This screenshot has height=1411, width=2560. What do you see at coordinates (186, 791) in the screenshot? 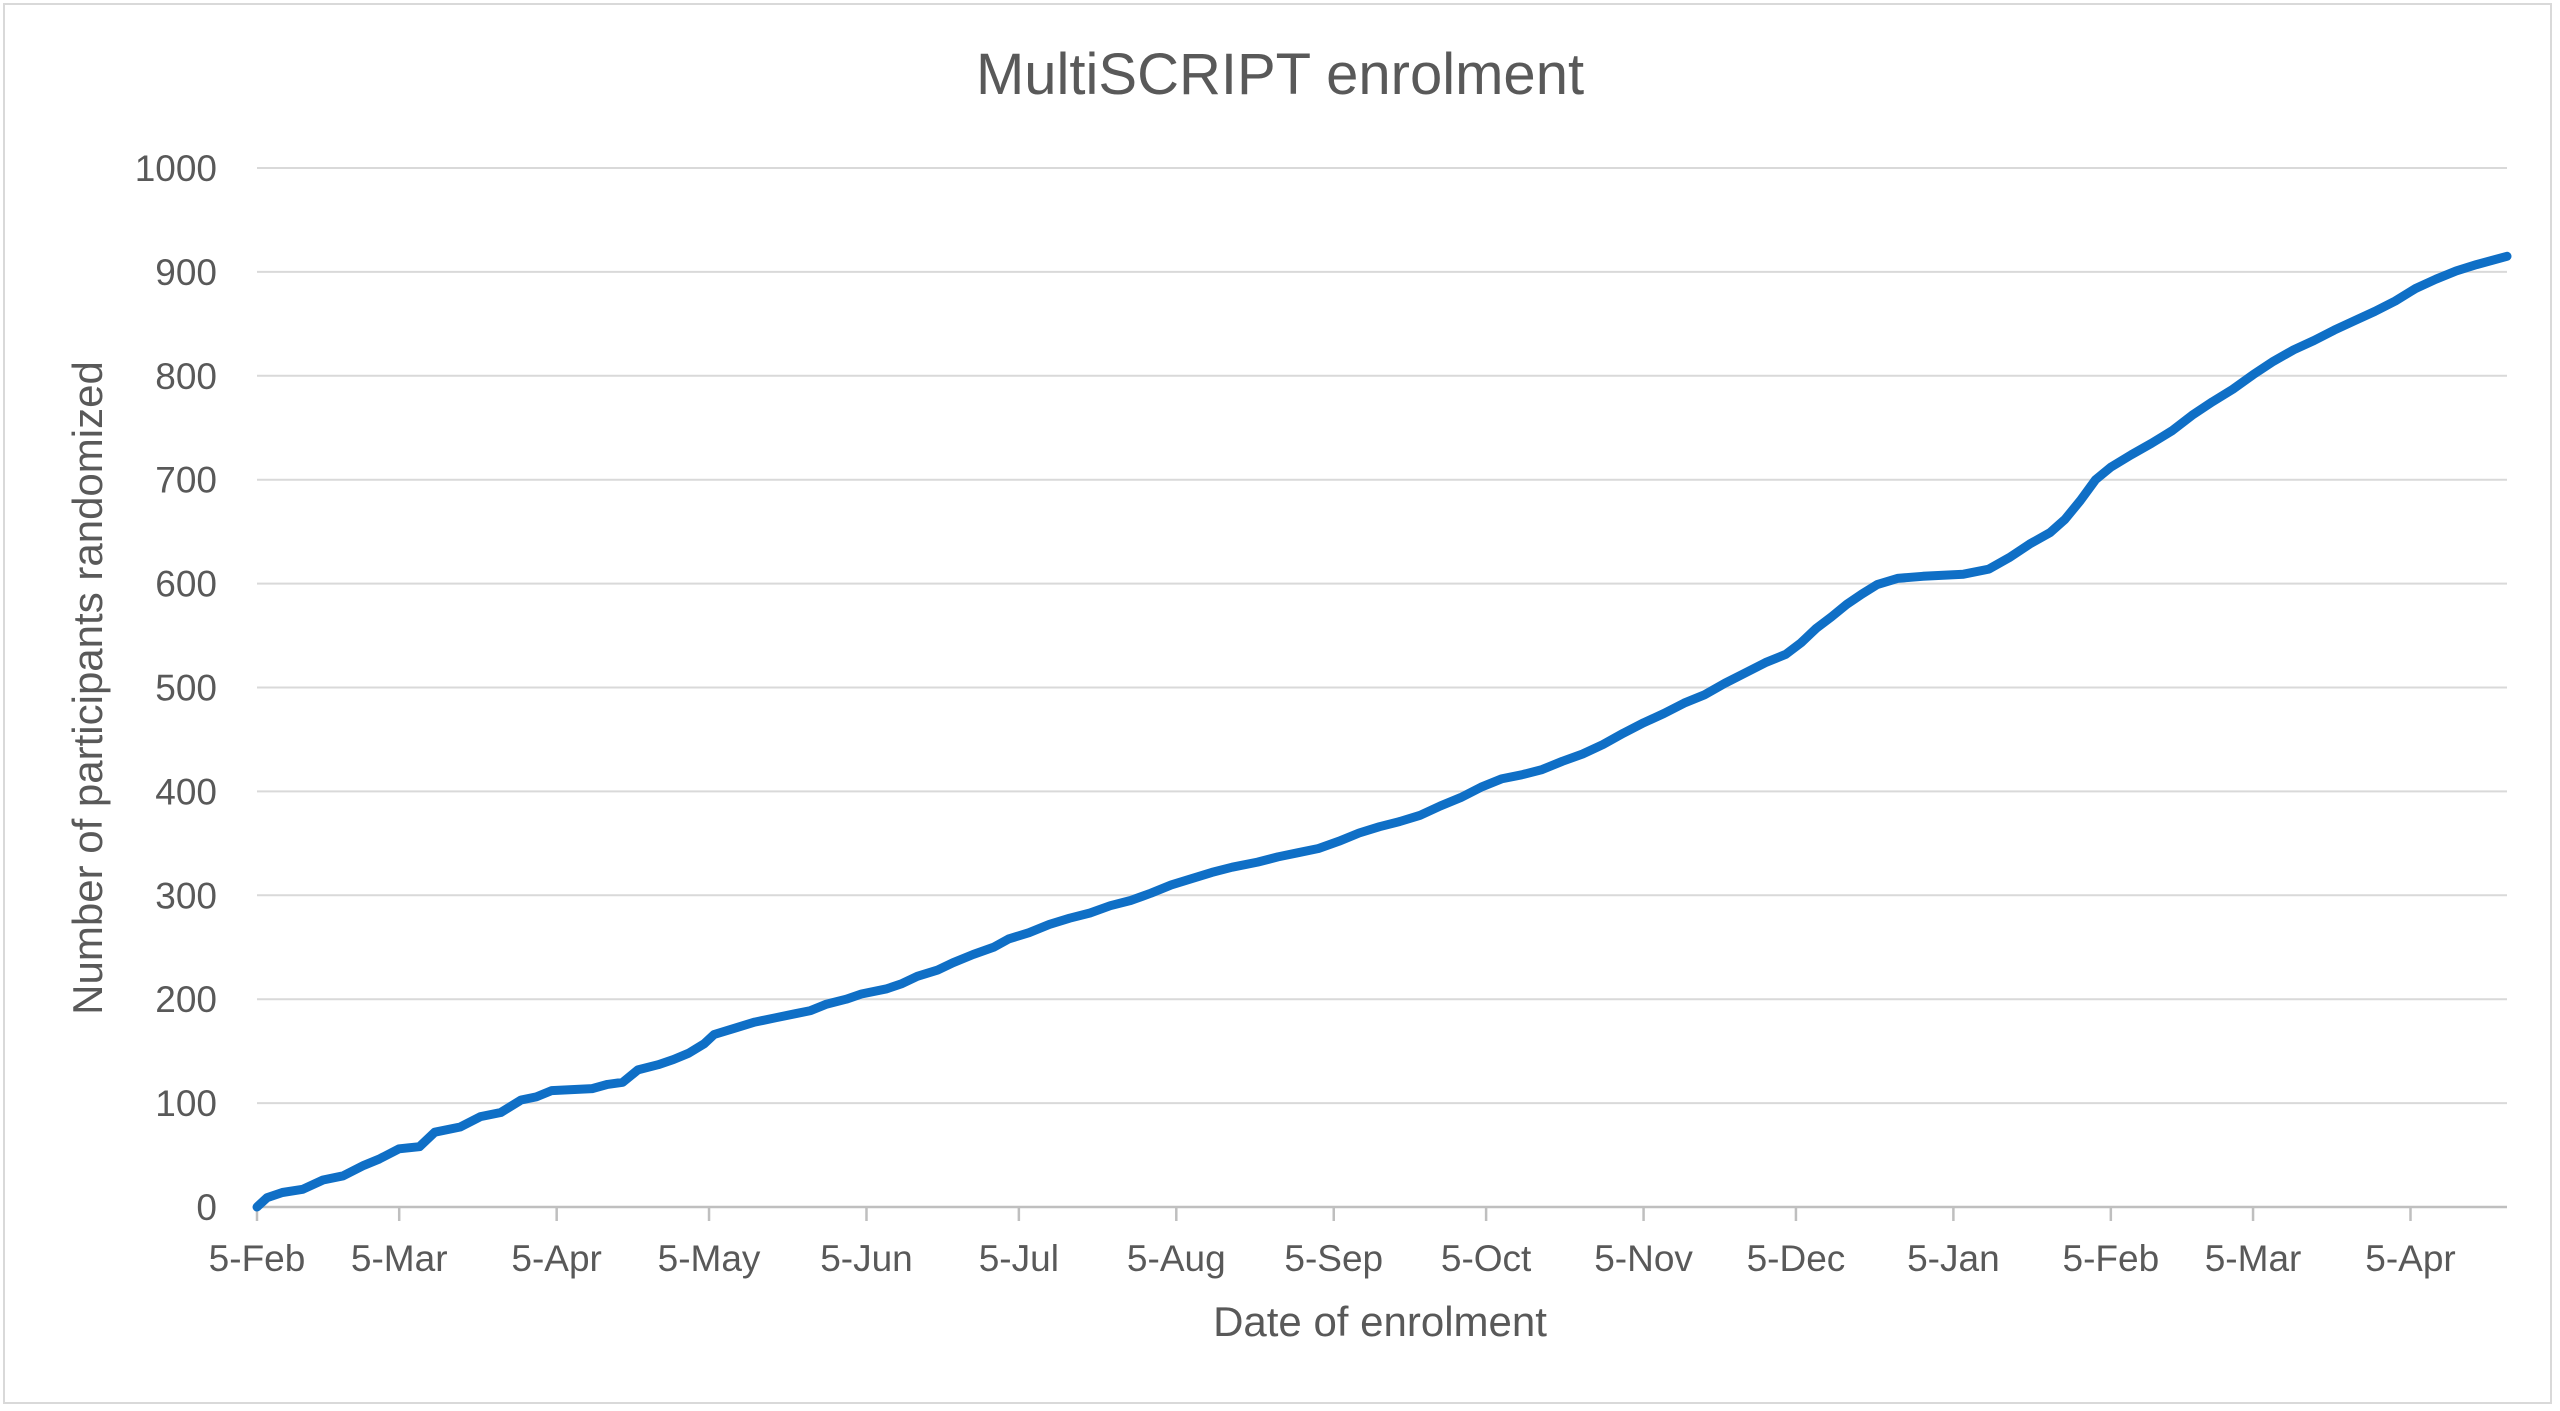
I see `y-tick-label: 400` at bounding box center [186, 791].